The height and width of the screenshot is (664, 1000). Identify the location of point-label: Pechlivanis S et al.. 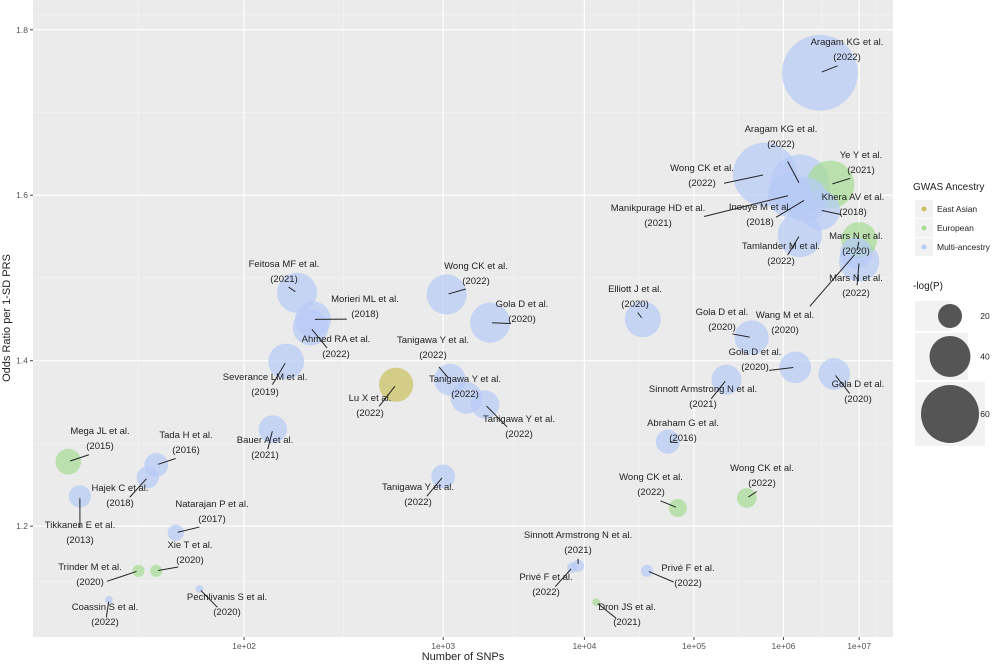
(227, 597).